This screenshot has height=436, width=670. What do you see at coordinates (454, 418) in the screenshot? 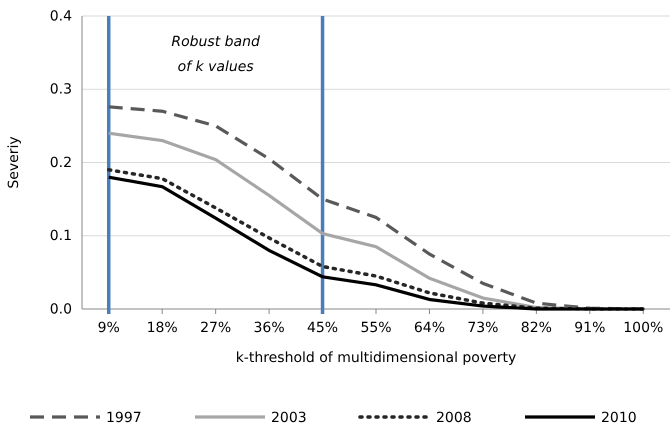
I see `legend-label: 2008` at bounding box center [454, 418].